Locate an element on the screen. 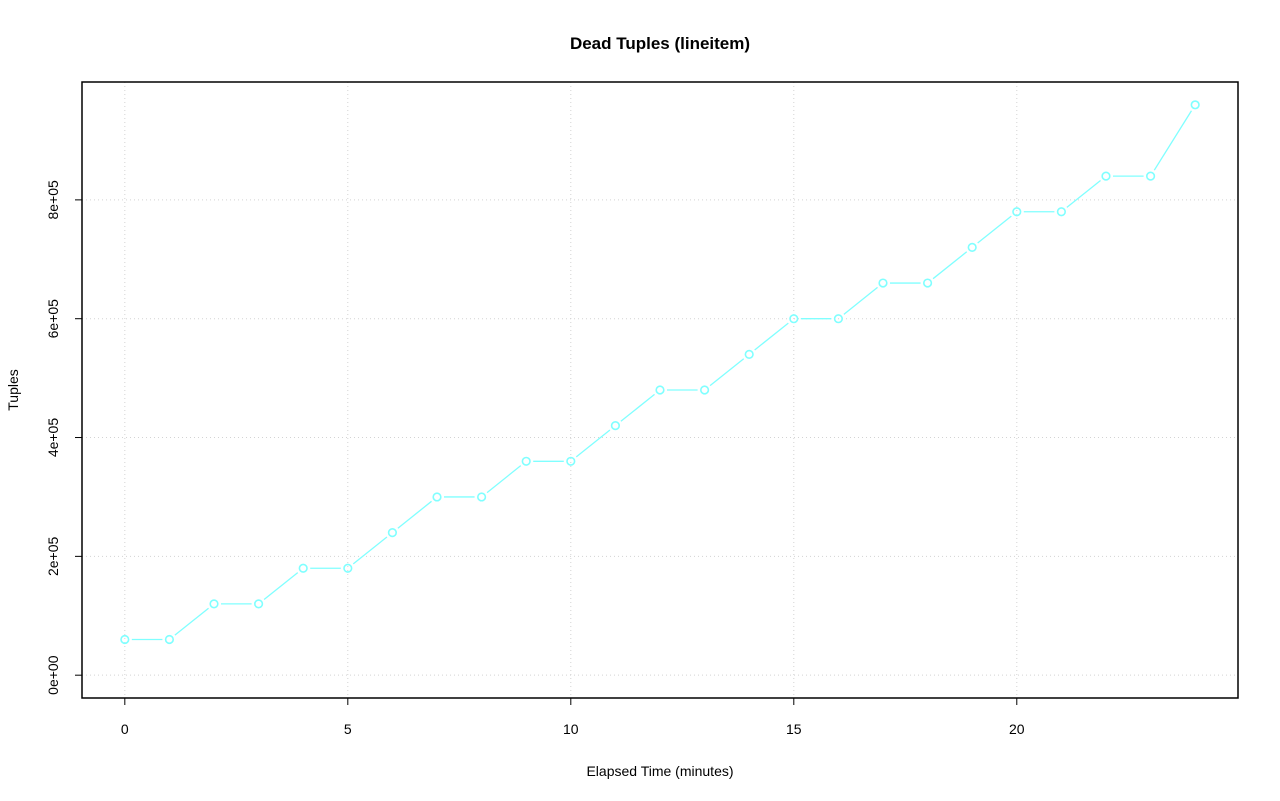 This screenshot has width=1280, height=801. chart-title: Dead Tuples (lineitem) is located at coordinates (660, 43).